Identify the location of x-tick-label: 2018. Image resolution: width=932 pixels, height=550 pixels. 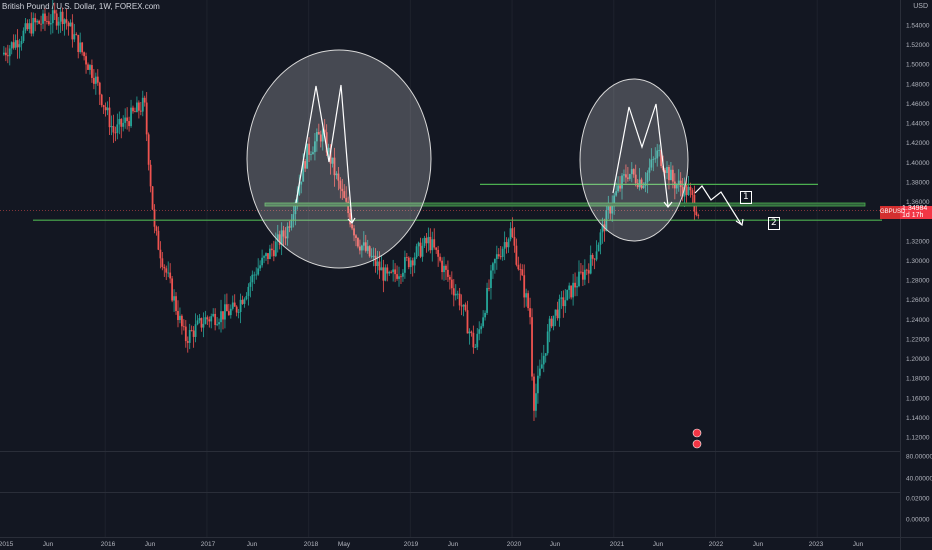
(311, 544).